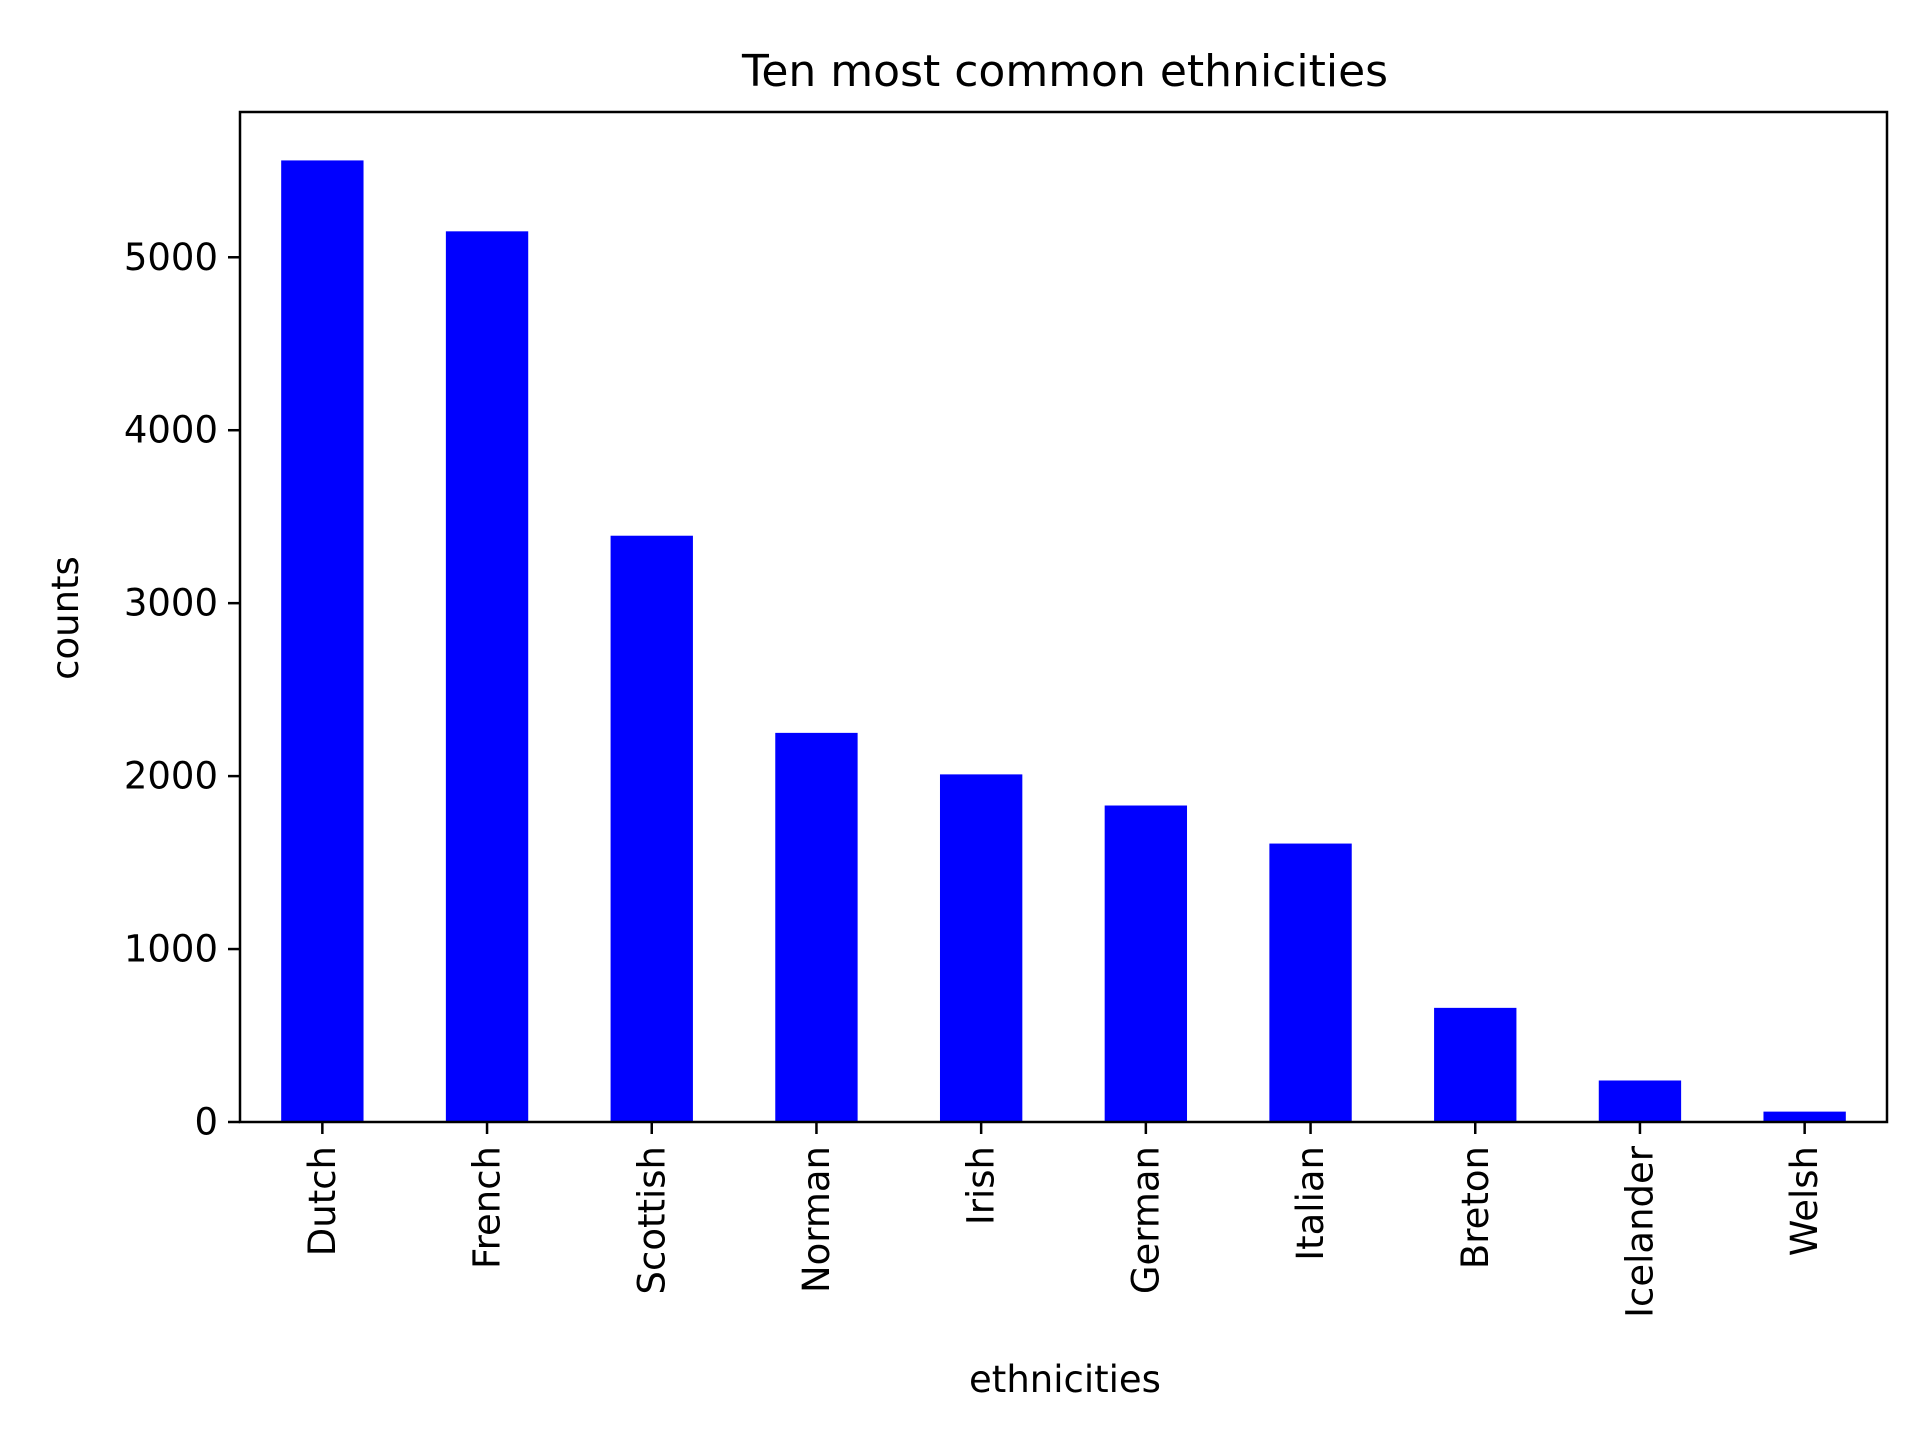 The height and width of the screenshot is (1440, 1920). I want to click on x-tick-label: Breton, so click(1475, 1207).